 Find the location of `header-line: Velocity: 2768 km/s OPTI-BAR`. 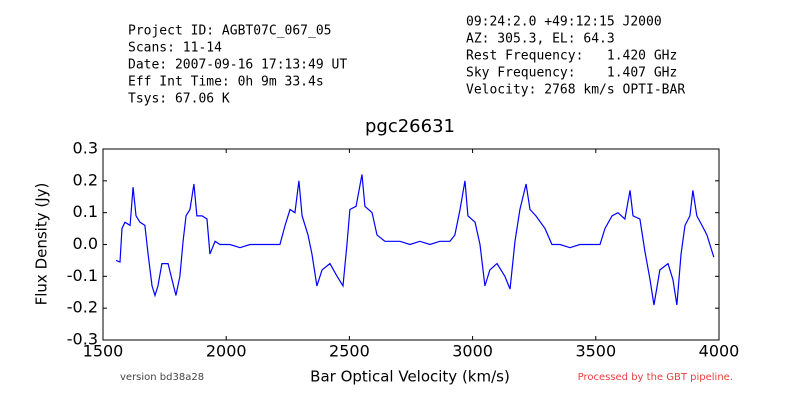

header-line: Velocity: 2768 km/s OPTI-BAR is located at coordinates (575, 90).